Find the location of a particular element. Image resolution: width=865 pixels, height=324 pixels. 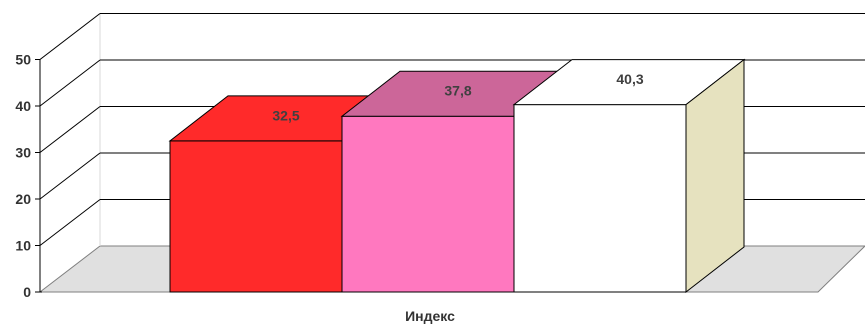

y-tick-label: 20 is located at coordinates (23, 199).